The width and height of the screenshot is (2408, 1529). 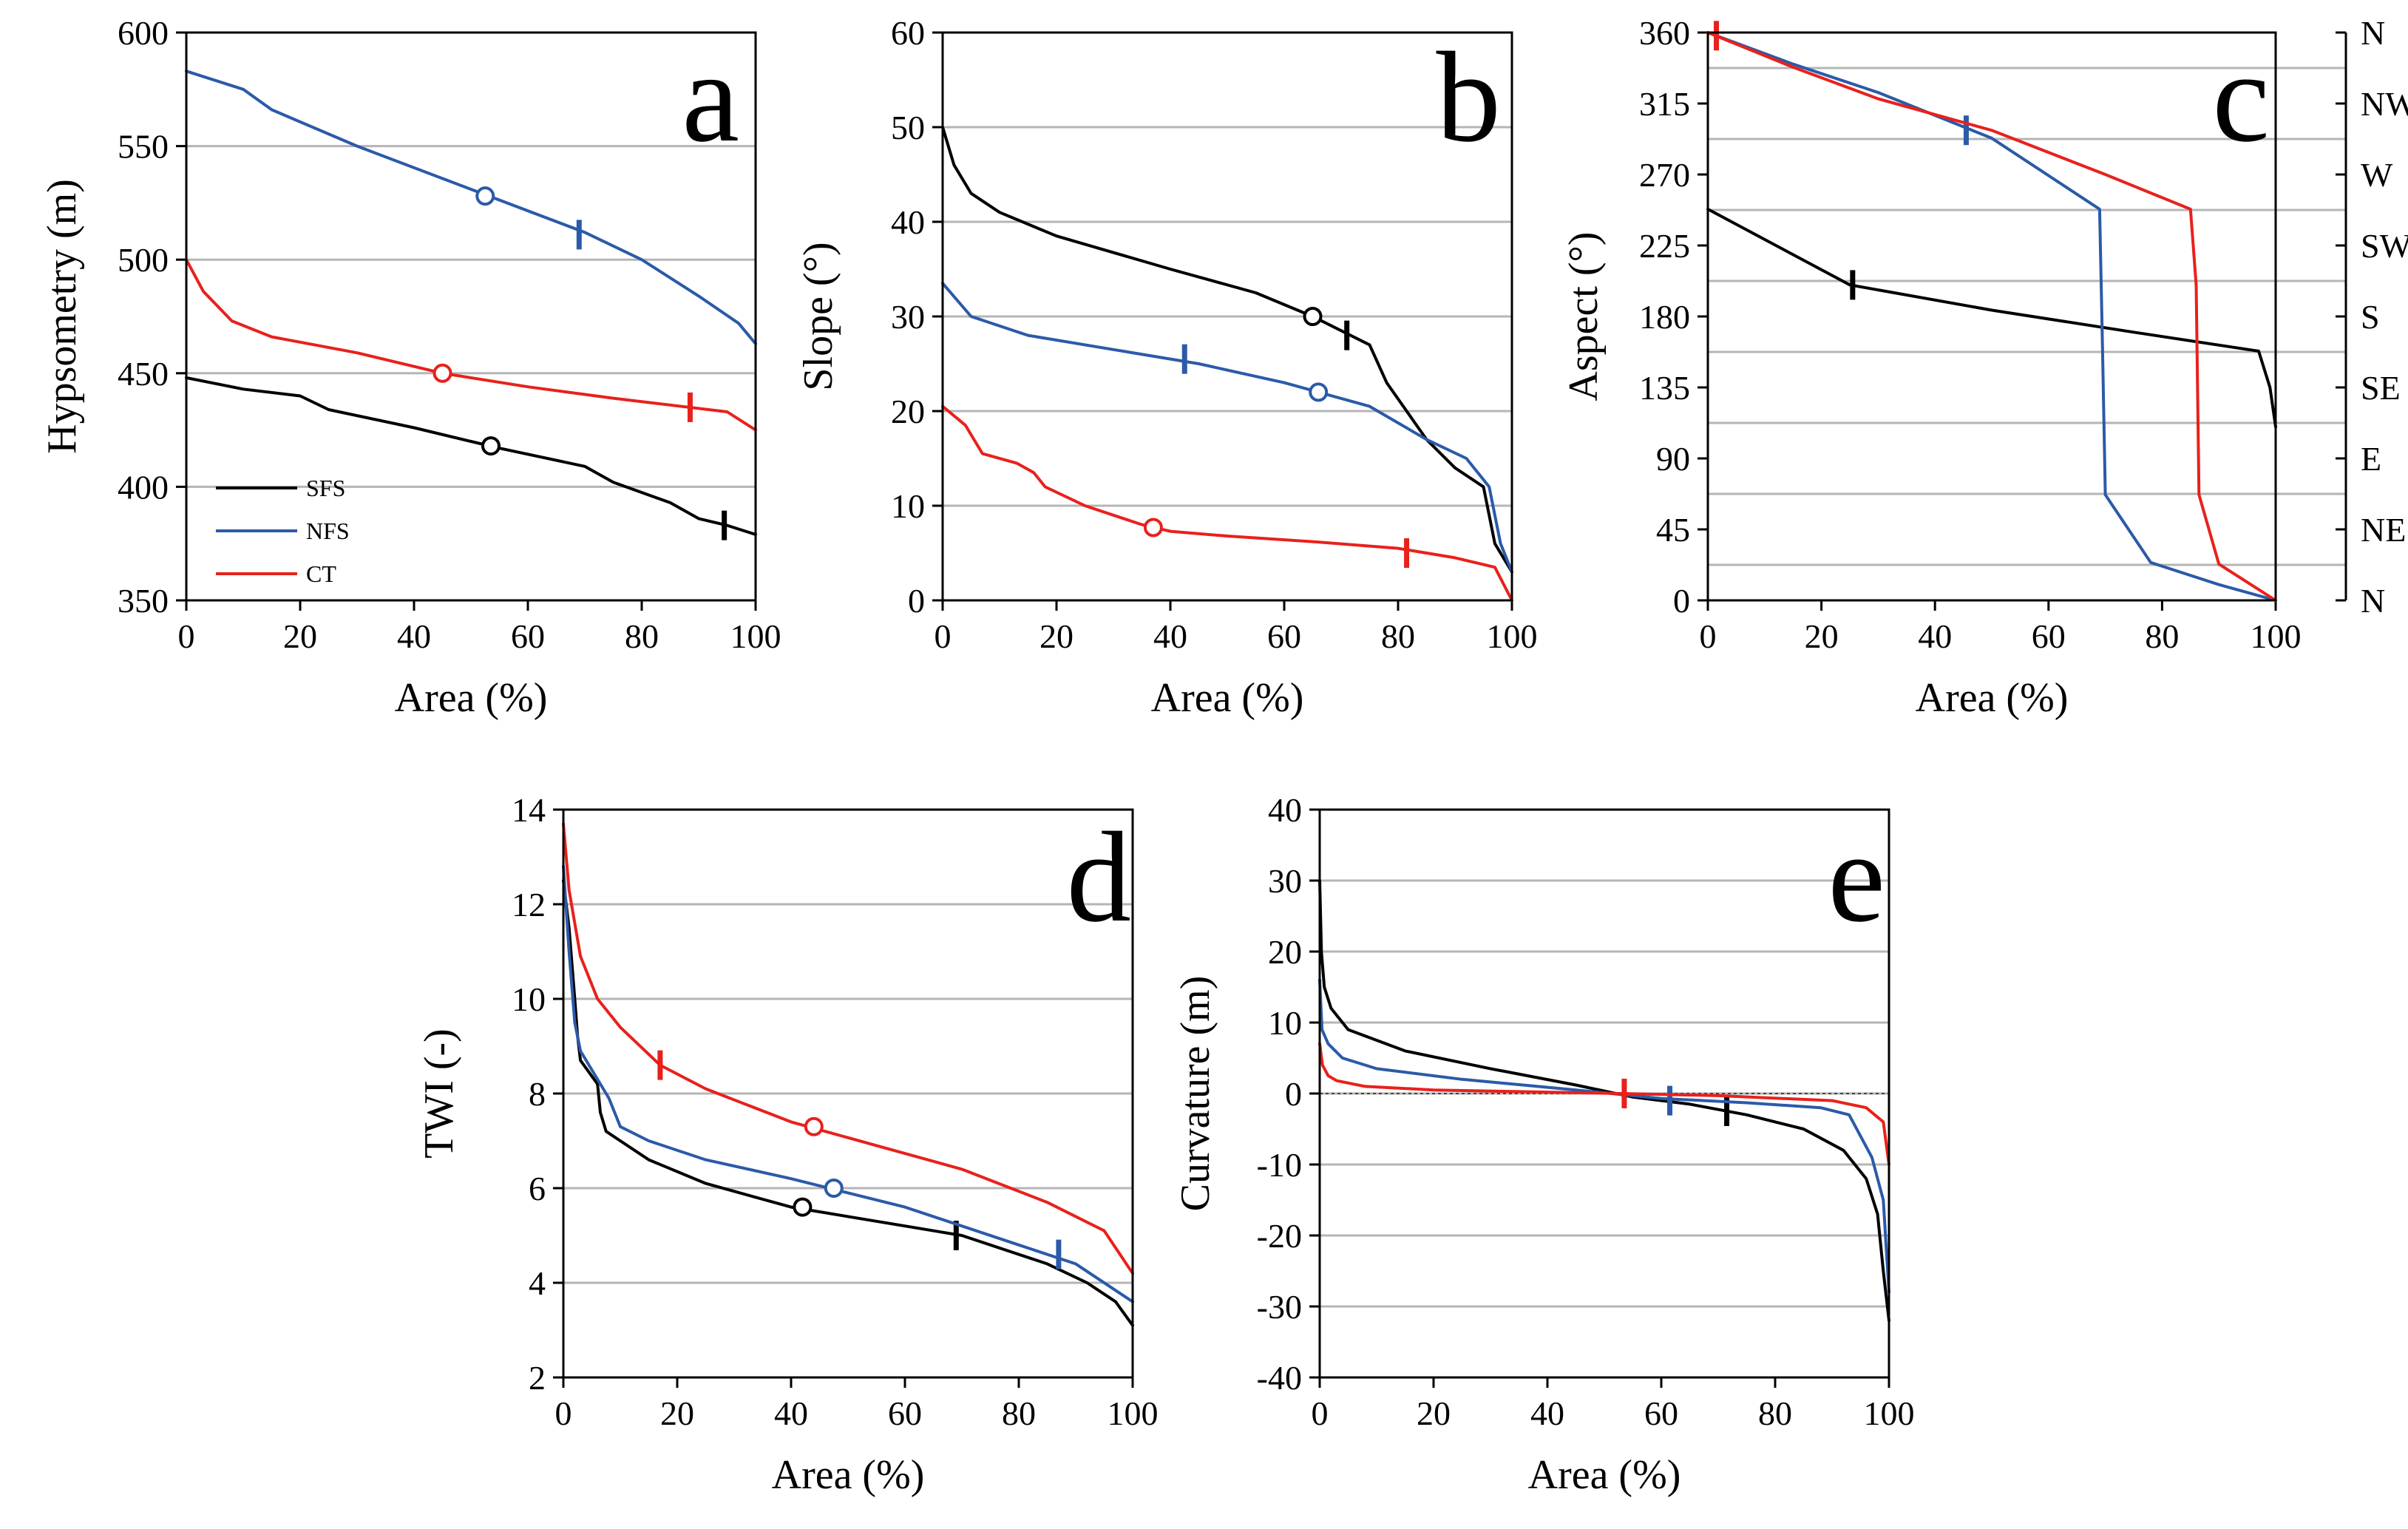 What do you see at coordinates (325, 488) in the screenshot?
I see `legend-label-SFS: SFS` at bounding box center [325, 488].